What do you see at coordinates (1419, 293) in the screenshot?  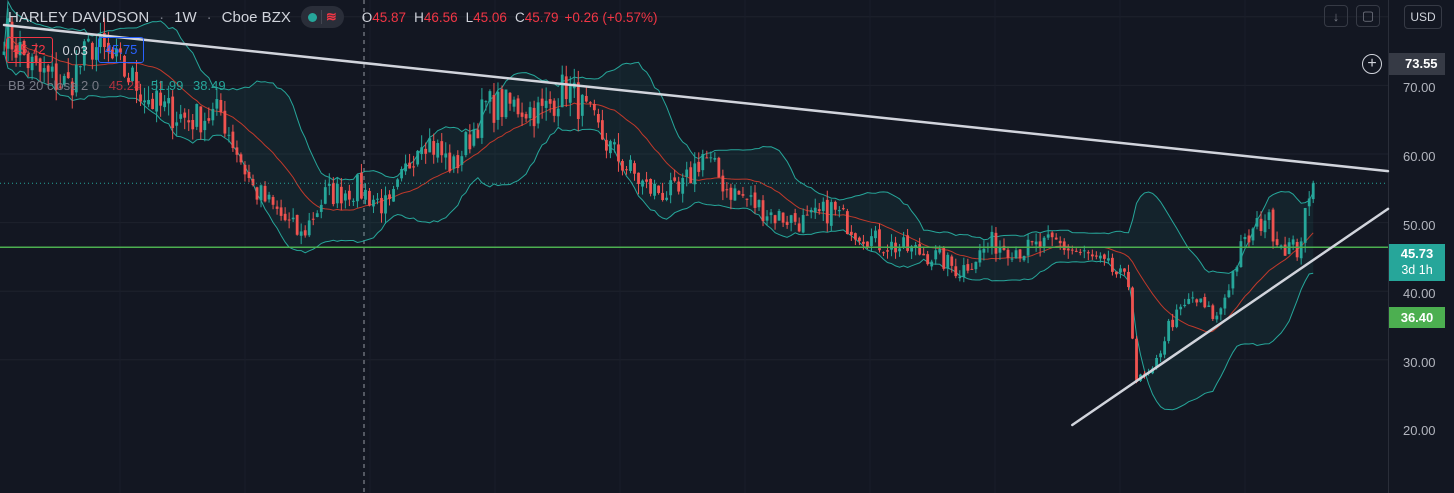 I see `axis-tick-label: 40.00` at bounding box center [1419, 293].